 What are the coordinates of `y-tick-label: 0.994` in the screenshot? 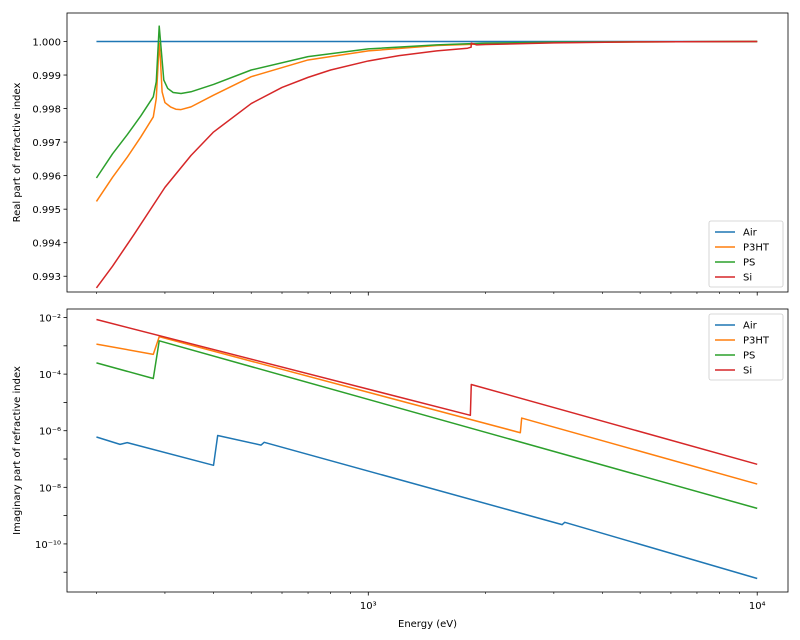 It's located at (46, 244).